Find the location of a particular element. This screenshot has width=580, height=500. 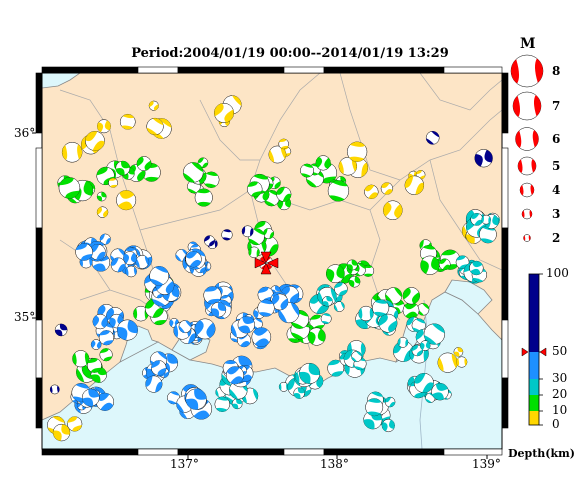

target-event-marker is located at coordinates (266, 263).